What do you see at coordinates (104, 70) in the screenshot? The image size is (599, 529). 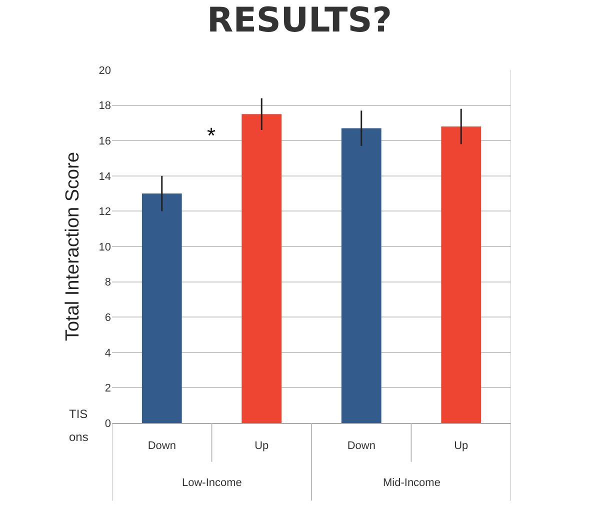 I see `y-tick-label: 20` at bounding box center [104, 70].